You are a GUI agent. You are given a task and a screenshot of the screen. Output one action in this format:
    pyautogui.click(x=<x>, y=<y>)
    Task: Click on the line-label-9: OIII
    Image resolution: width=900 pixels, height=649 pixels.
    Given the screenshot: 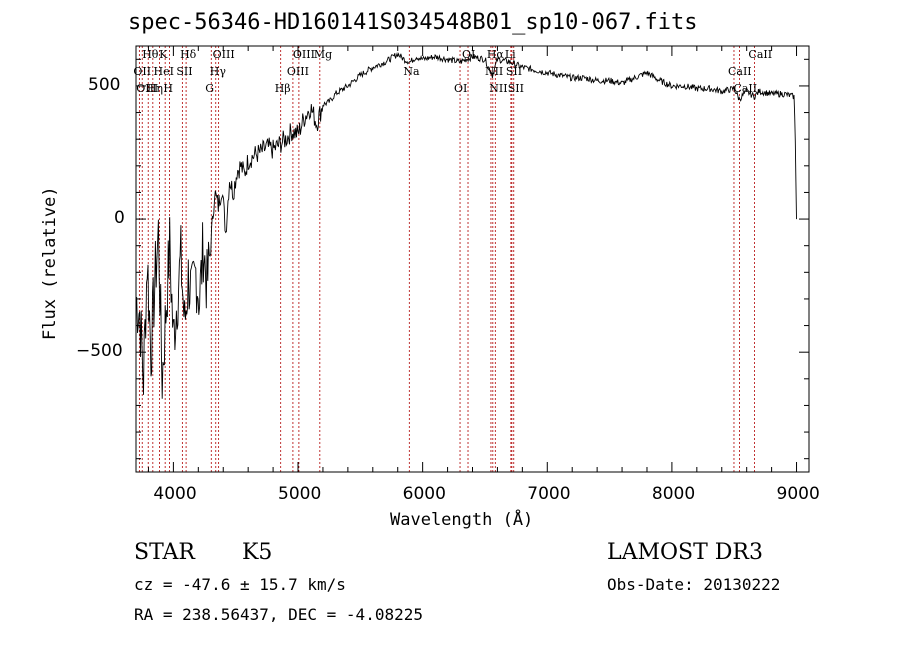 What is the action you would take?
    pyautogui.click(x=223, y=54)
    